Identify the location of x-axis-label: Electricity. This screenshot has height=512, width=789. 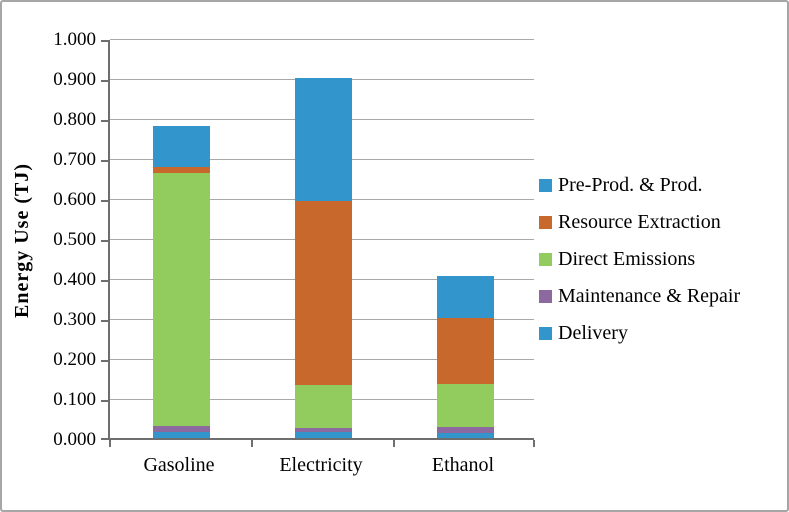
(321, 465).